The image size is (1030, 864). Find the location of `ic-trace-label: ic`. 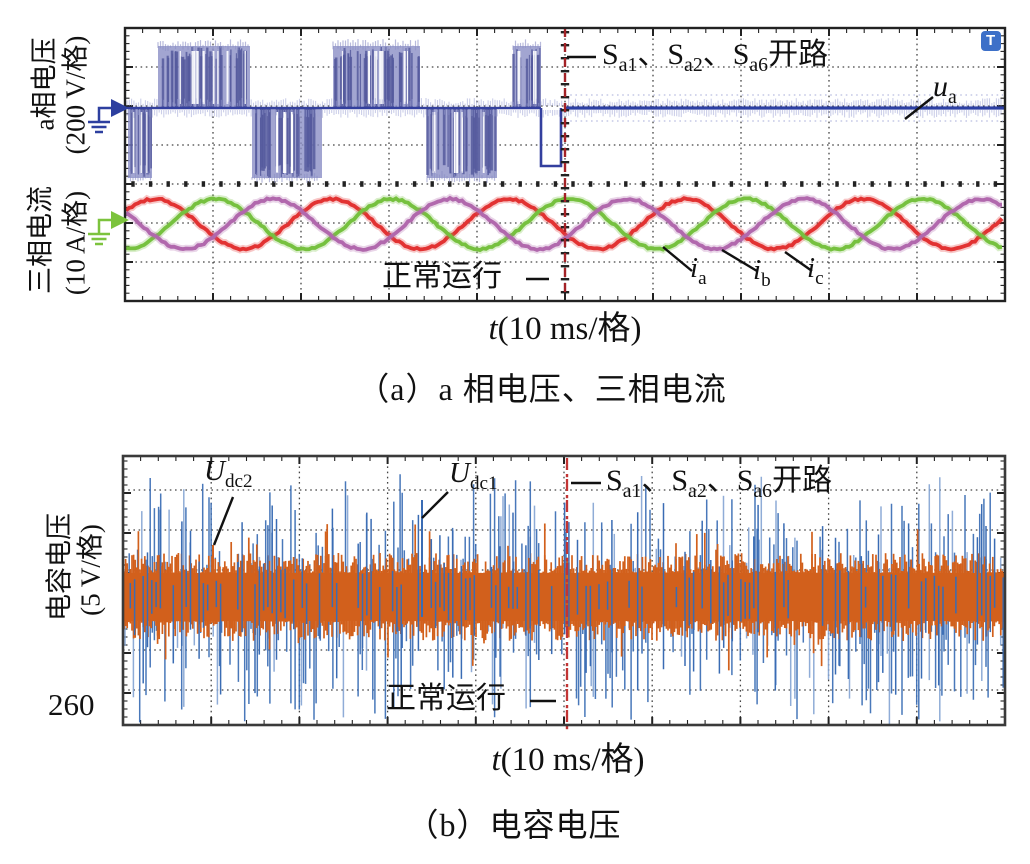

ic-trace-label: ic is located at coordinates (815, 270).